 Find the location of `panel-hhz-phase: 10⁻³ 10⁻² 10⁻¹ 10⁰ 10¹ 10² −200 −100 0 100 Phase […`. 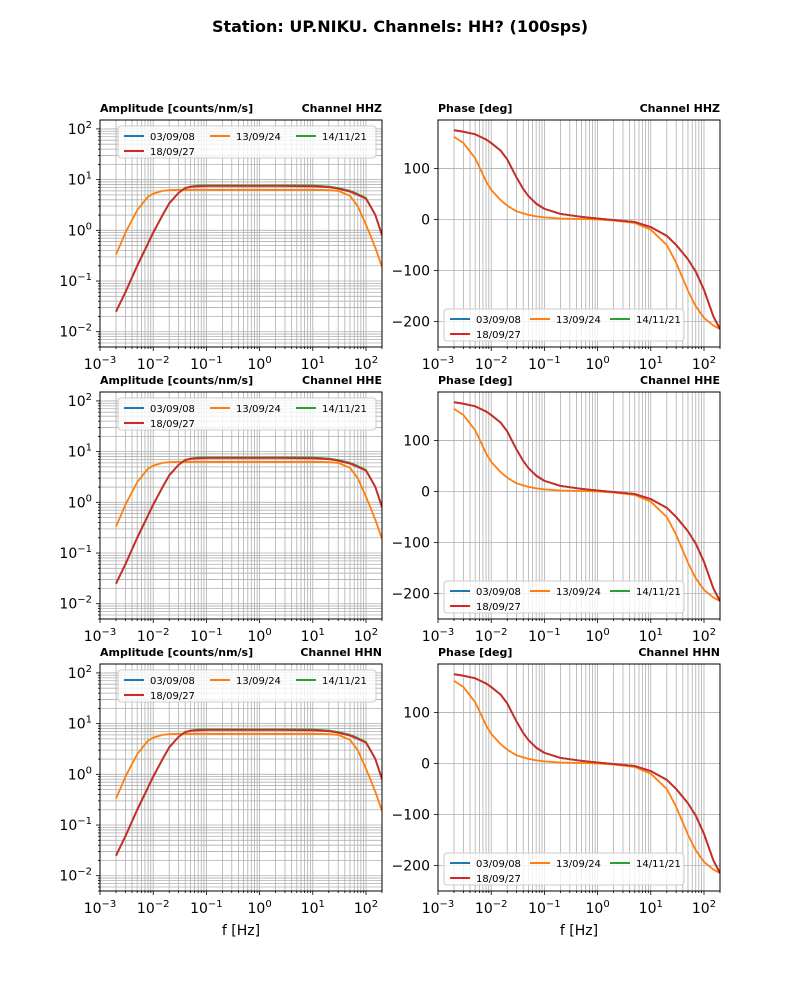

panel-hhz-phase: 10⁻³ 10⁻² 10⁻¹ 10⁰ 10¹ 10² −200 −100 0 100 Phase [… is located at coordinates (556, 237).